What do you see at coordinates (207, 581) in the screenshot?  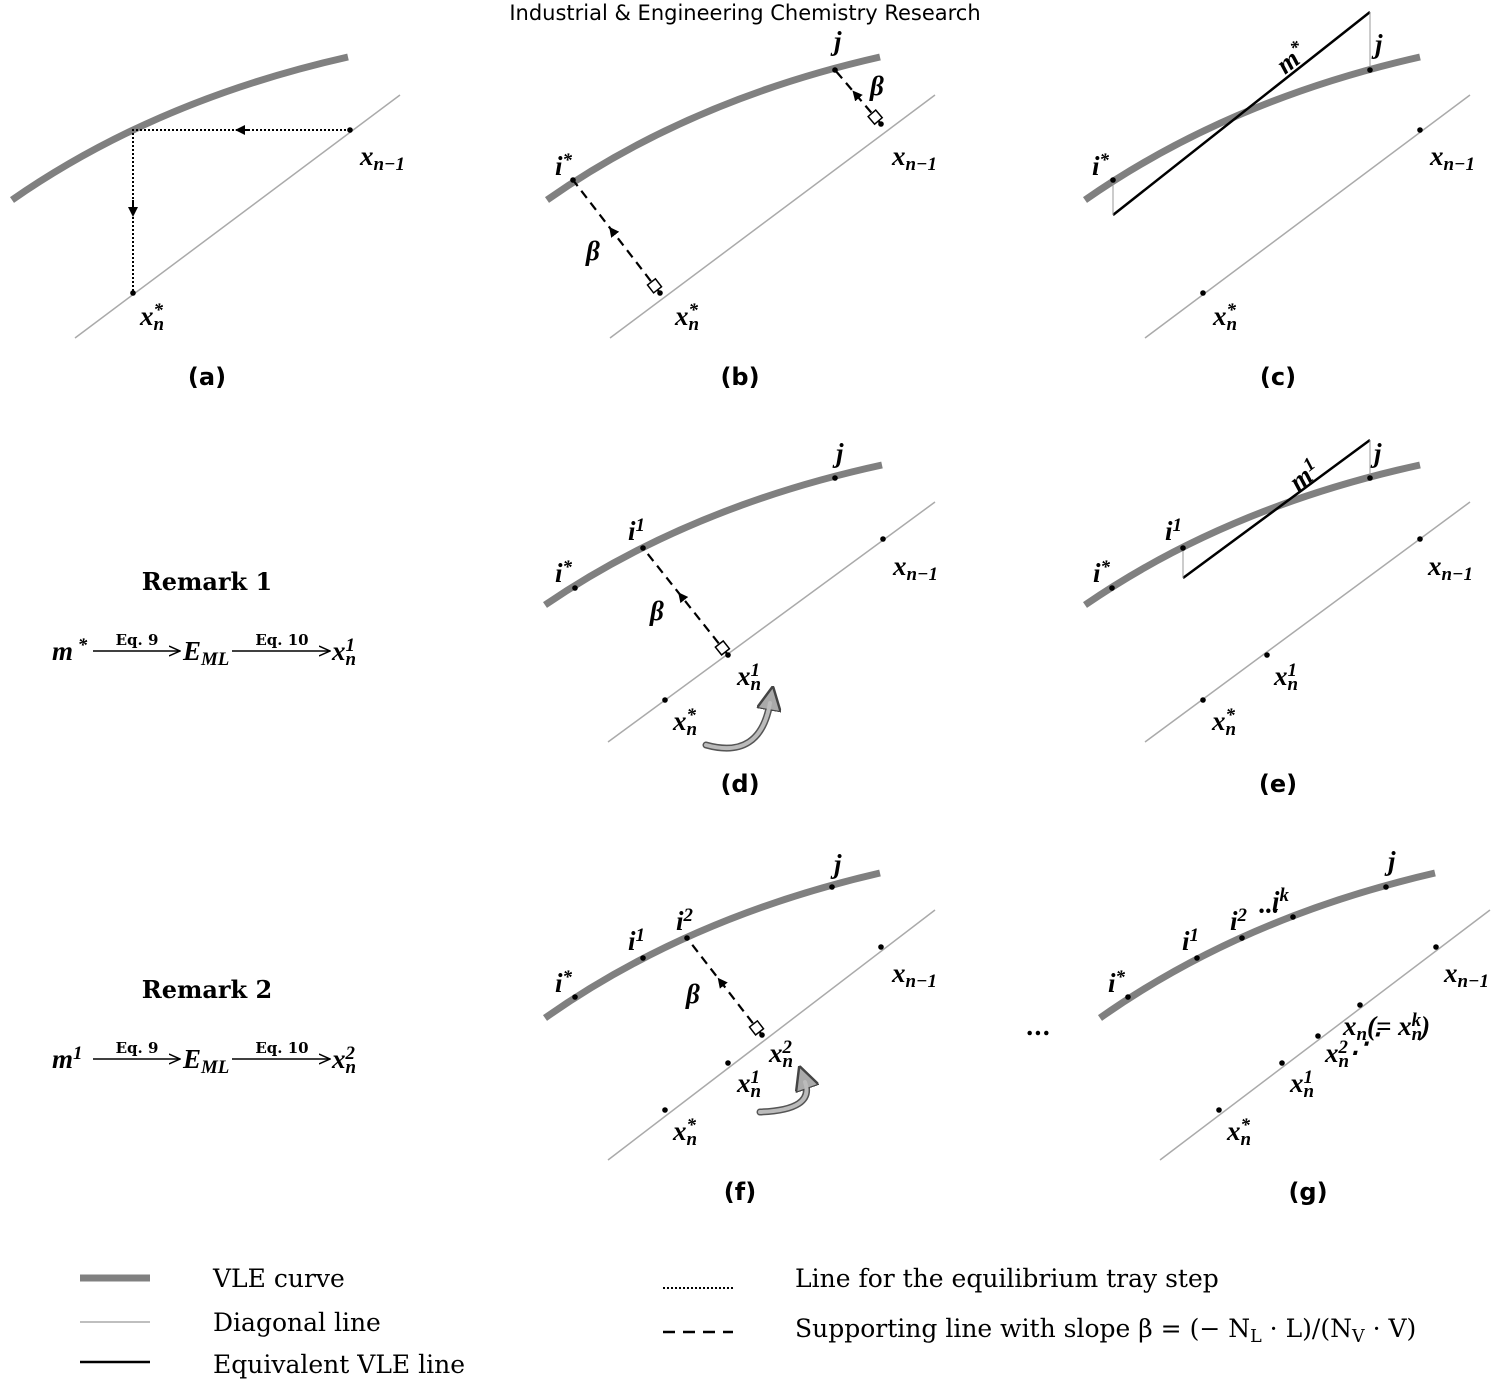 I see `remark-title: Remark 1` at bounding box center [207, 581].